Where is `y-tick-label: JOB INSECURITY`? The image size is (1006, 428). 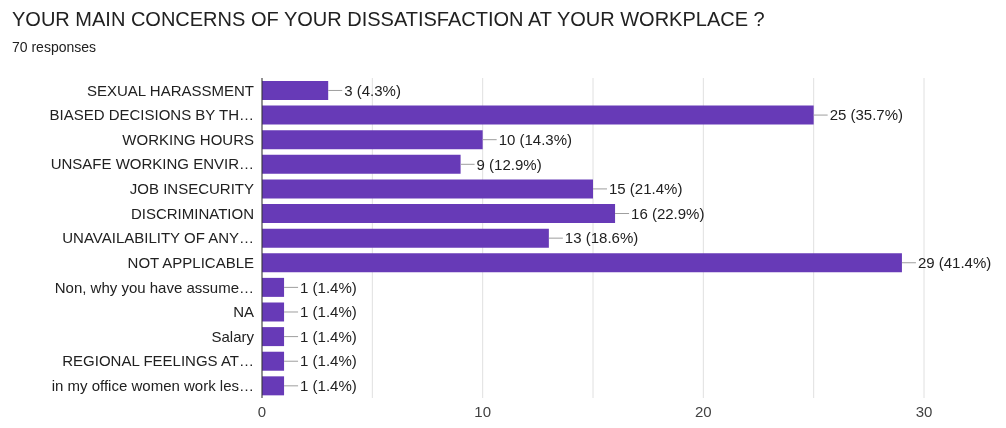
y-tick-label: JOB INSECURITY is located at coordinates (191, 189).